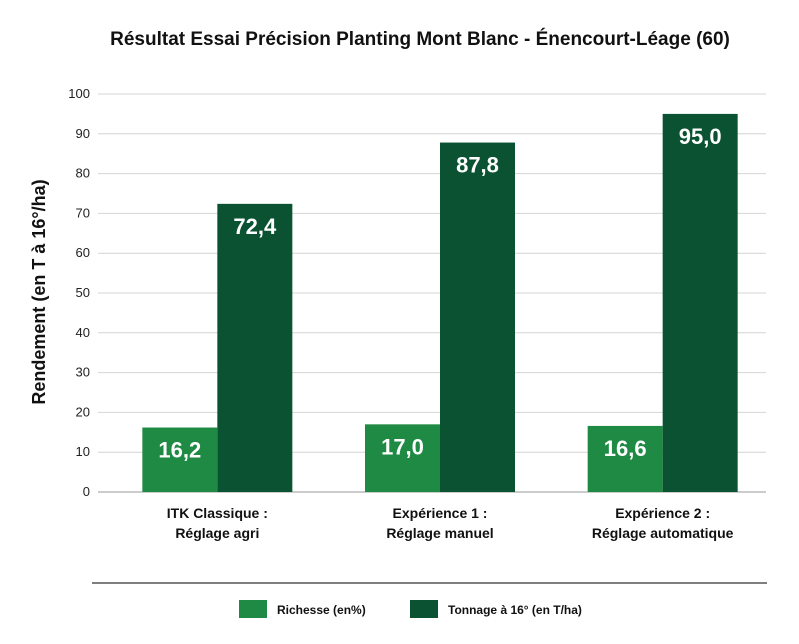  I want to click on data-label: 95,0, so click(700, 136).